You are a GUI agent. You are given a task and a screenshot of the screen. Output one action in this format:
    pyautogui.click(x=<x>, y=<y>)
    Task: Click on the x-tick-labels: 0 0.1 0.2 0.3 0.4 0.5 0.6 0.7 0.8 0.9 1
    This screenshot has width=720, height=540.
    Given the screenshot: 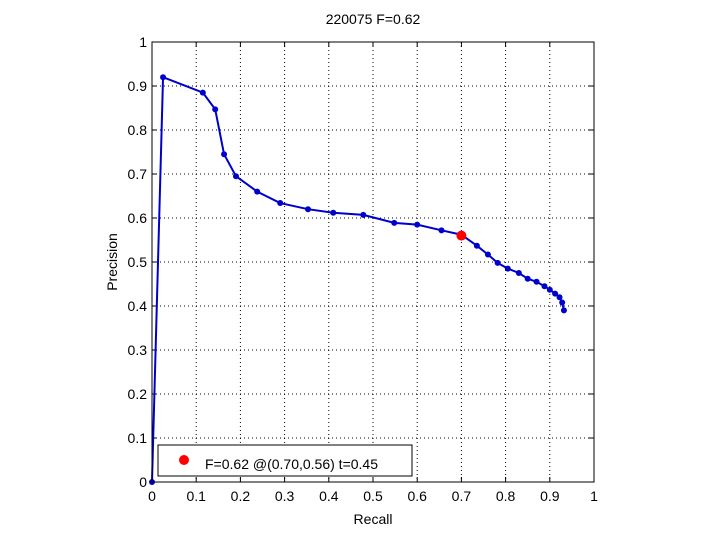 What is the action you would take?
    pyautogui.click(x=373, y=496)
    